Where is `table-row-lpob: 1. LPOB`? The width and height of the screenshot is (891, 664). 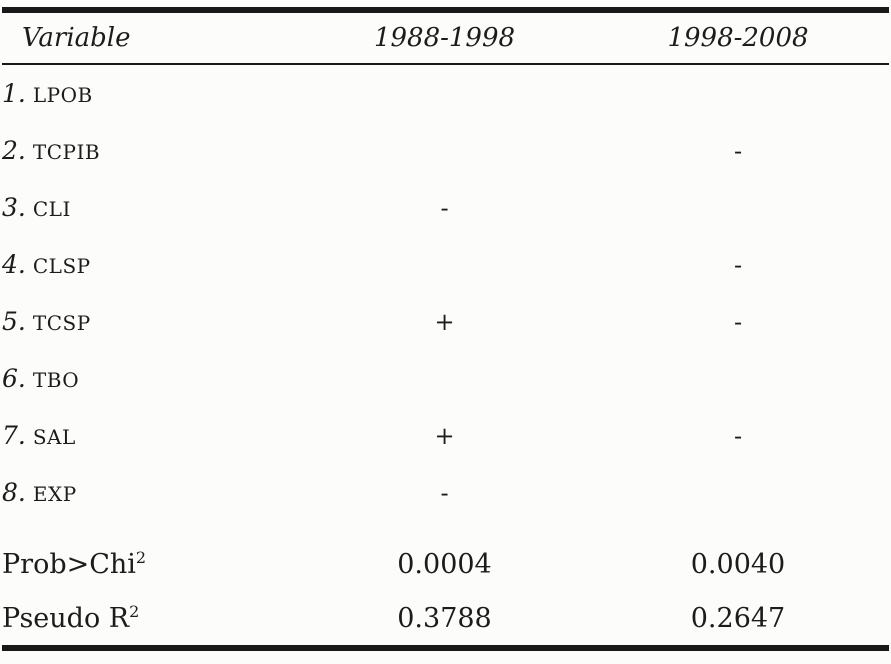
table-row-lpob: 1. LPOB is located at coordinates (445, 93).